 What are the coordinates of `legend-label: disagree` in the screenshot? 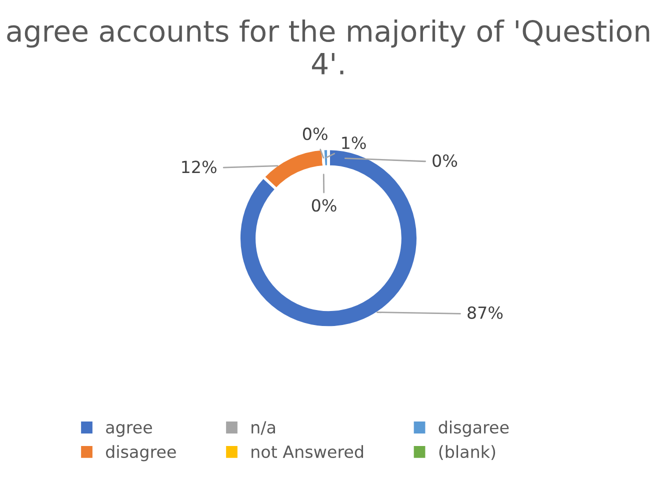 It's located at (141, 453).